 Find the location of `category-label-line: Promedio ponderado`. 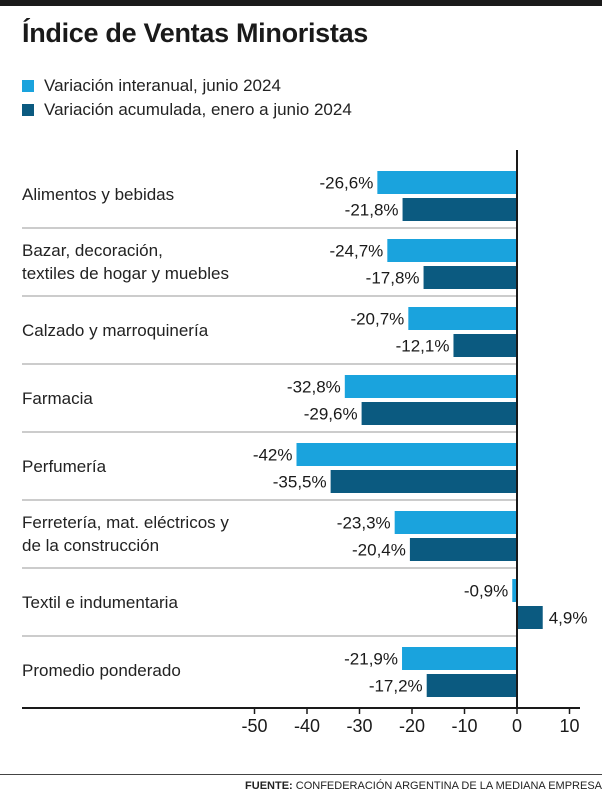

category-label-line: Promedio ponderado is located at coordinates (101, 670).